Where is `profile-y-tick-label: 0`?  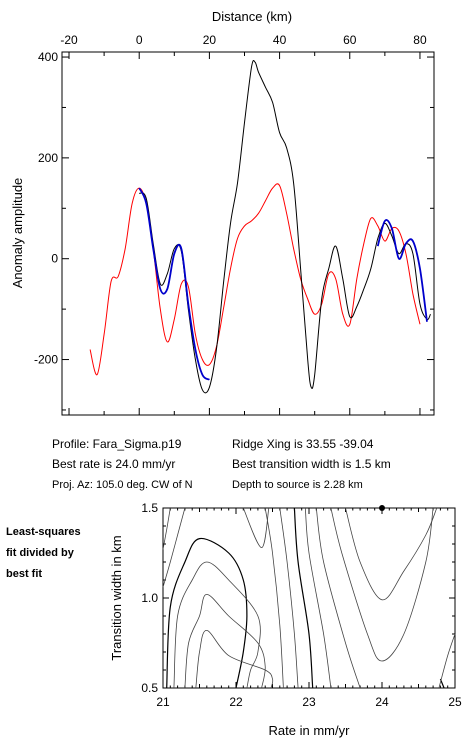 profile-y-tick-label: 0 is located at coordinates (54, 259).